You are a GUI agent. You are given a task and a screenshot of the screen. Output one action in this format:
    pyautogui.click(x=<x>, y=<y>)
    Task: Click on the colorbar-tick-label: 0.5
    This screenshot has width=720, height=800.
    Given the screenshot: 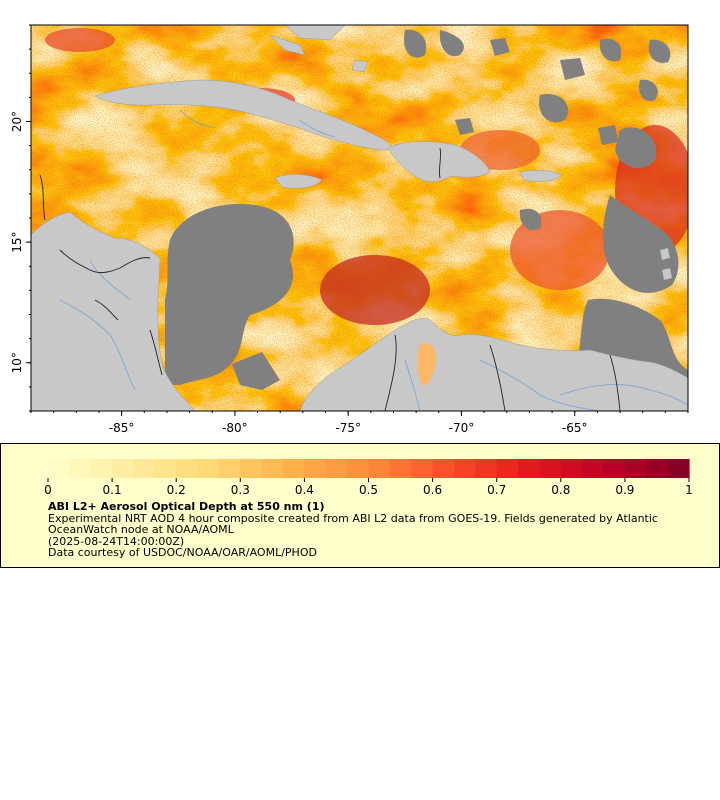 What is the action you would take?
    pyautogui.click(x=368, y=489)
    